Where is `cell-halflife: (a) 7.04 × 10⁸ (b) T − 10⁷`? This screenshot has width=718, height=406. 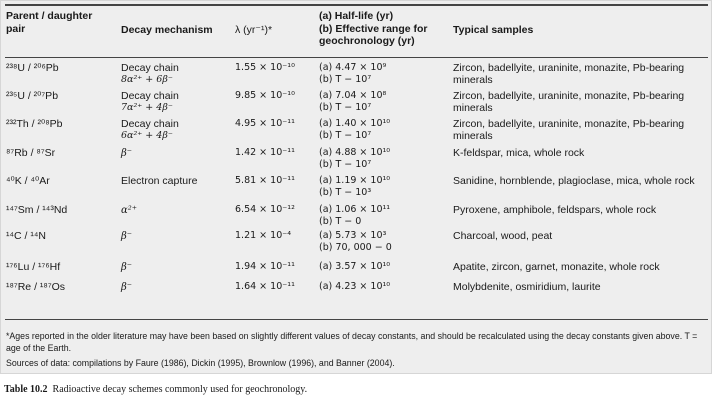
cell-halflife: (a) 7.04 × 10⁸ (b) T − 10⁷ is located at coordinates (352, 102).